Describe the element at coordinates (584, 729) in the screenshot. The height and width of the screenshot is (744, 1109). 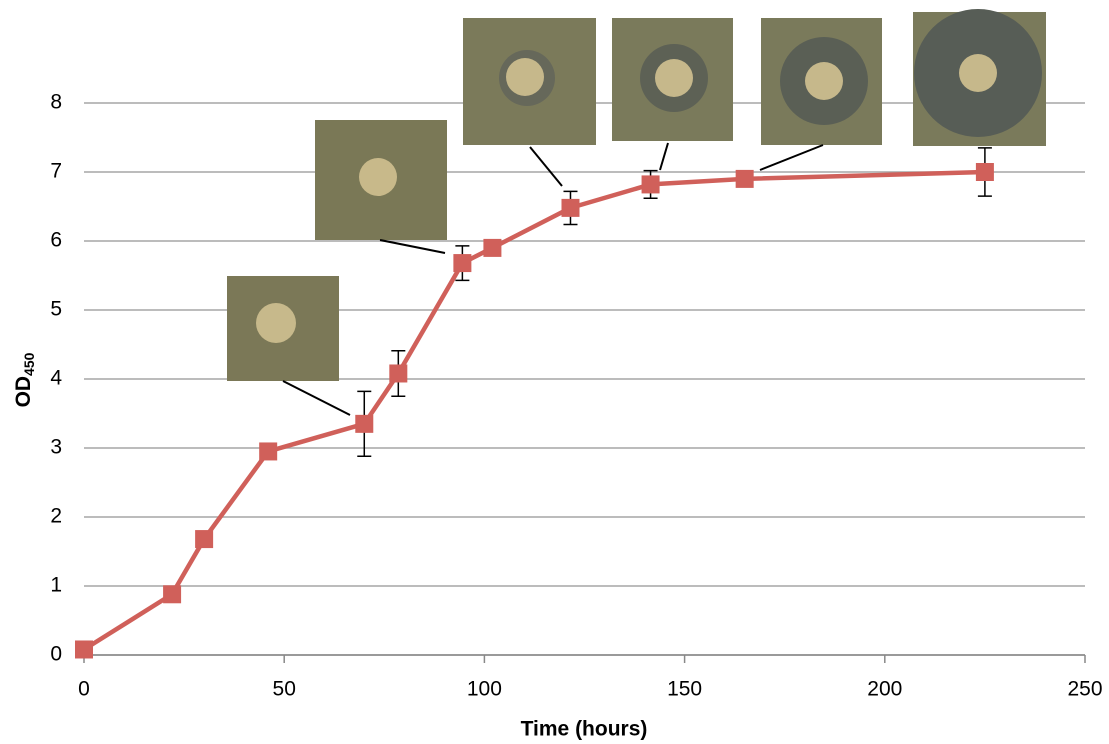
I see `x-axis-label: Time (hours)` at that location.